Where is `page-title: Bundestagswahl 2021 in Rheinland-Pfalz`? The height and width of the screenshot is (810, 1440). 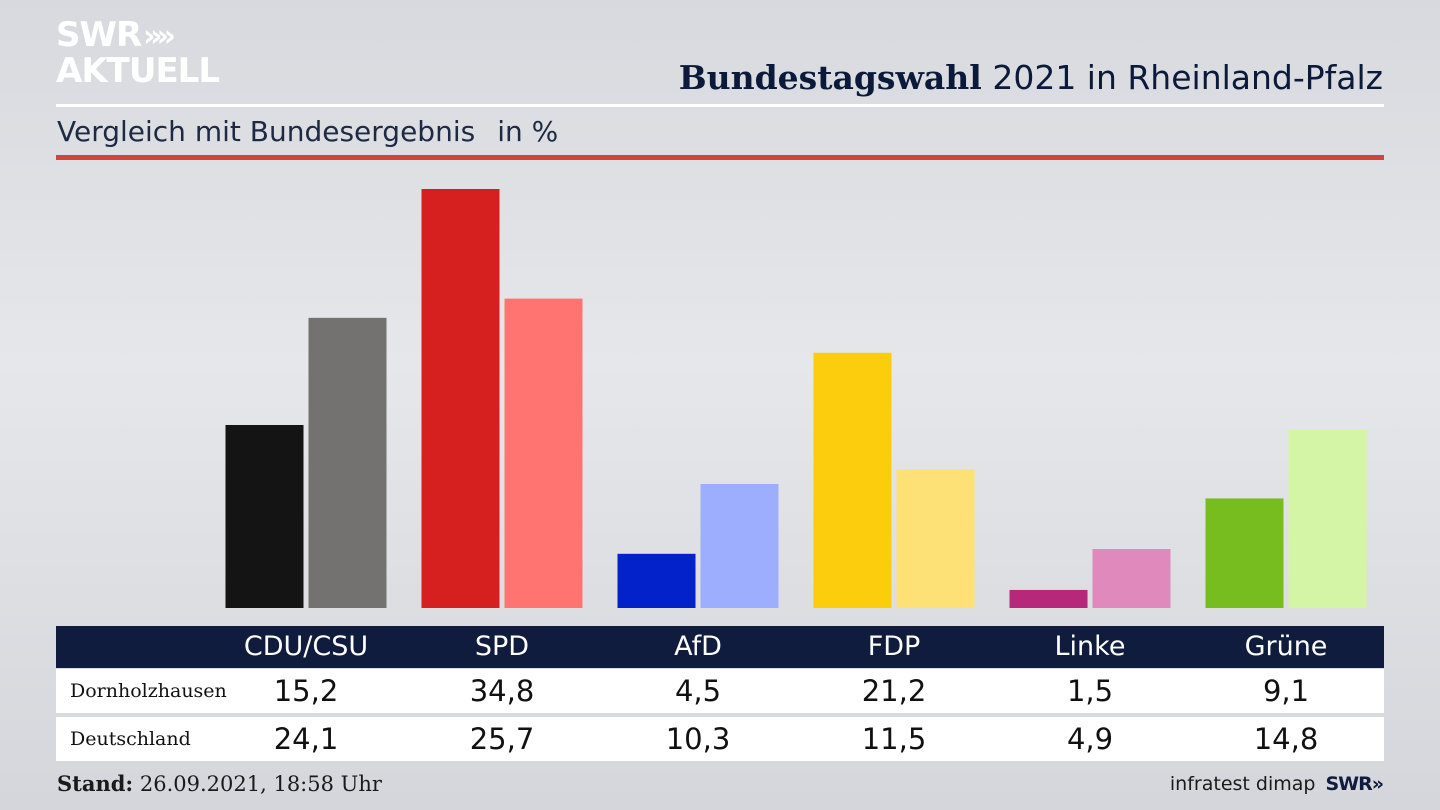
page-title: Bundestagswahl 2021 in Rheinland-Pfalz is located at coordinates (1031, 77).